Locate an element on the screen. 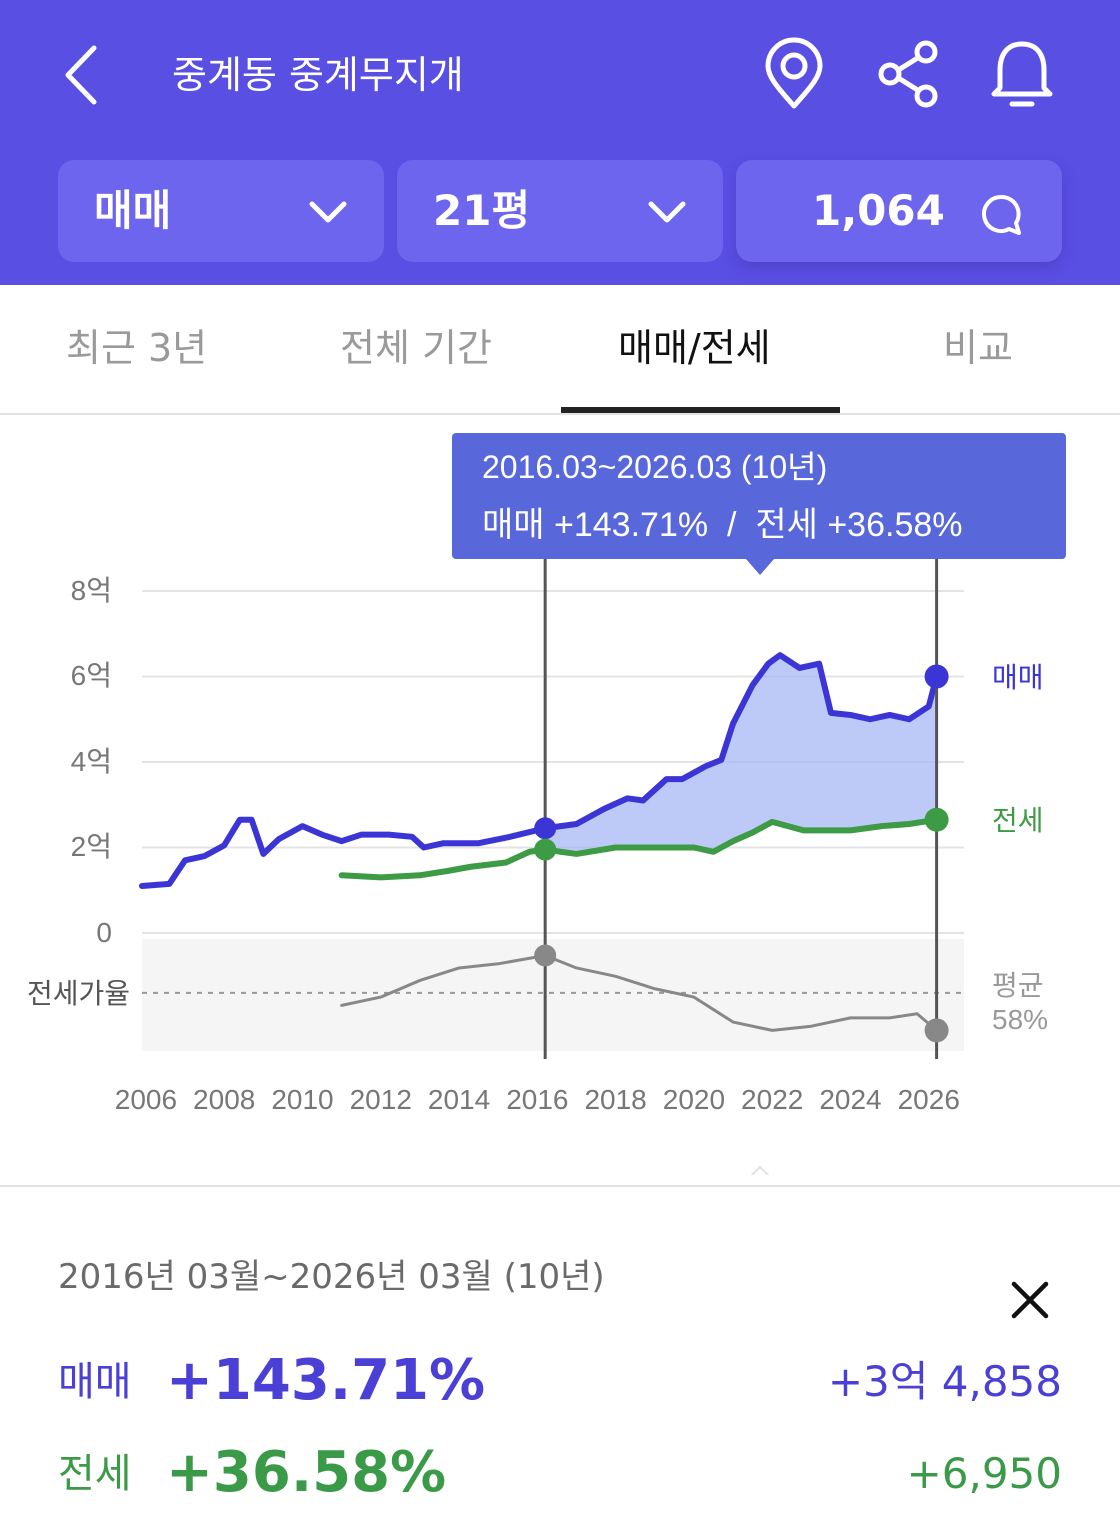  average-value: 58% is located at coordinates (1020, 1019).